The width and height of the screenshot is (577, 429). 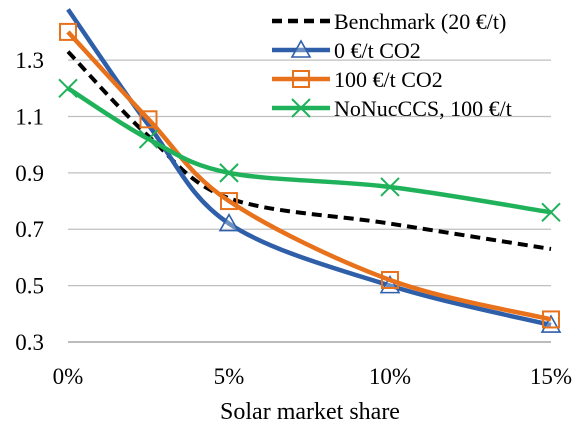 What do you see at coordinates (29, 173) in the screenshot?
I see `y-tick-label: 0.9` at bounding box center [29, 173].